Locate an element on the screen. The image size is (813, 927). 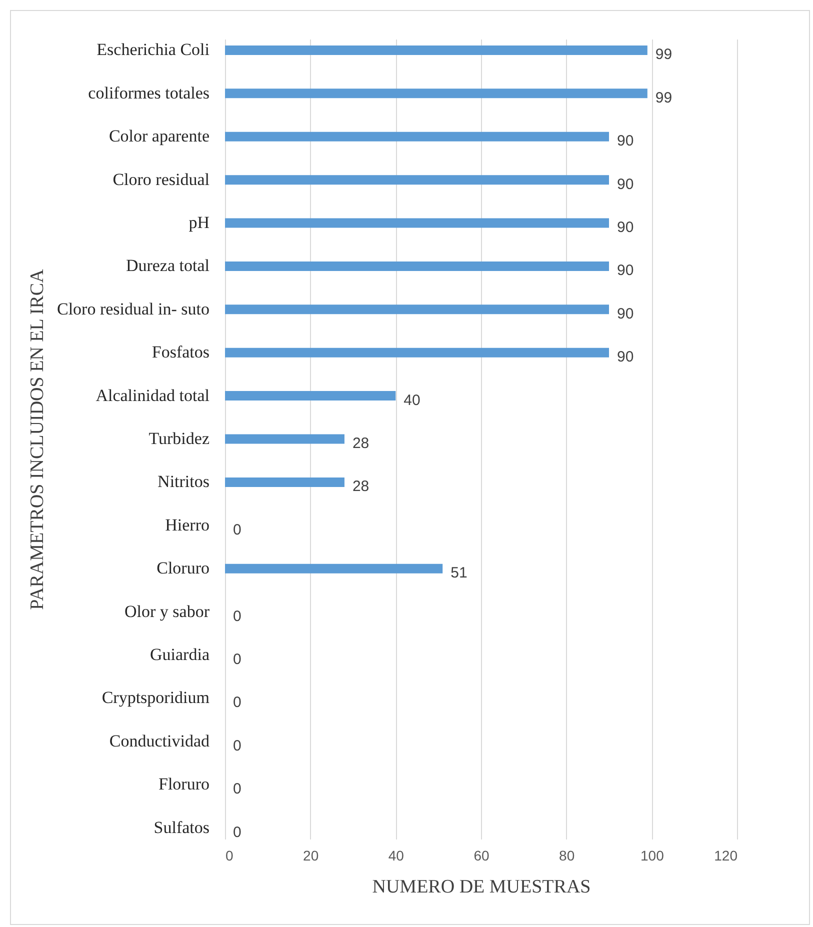
x-tick-label: 100 is located at coordinates (652, 856).